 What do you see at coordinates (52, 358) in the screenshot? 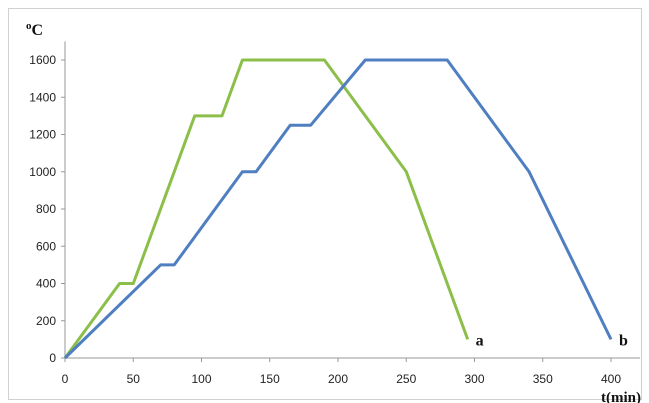
I see `y-tick-label: 0` at bounding box center [52, 358].